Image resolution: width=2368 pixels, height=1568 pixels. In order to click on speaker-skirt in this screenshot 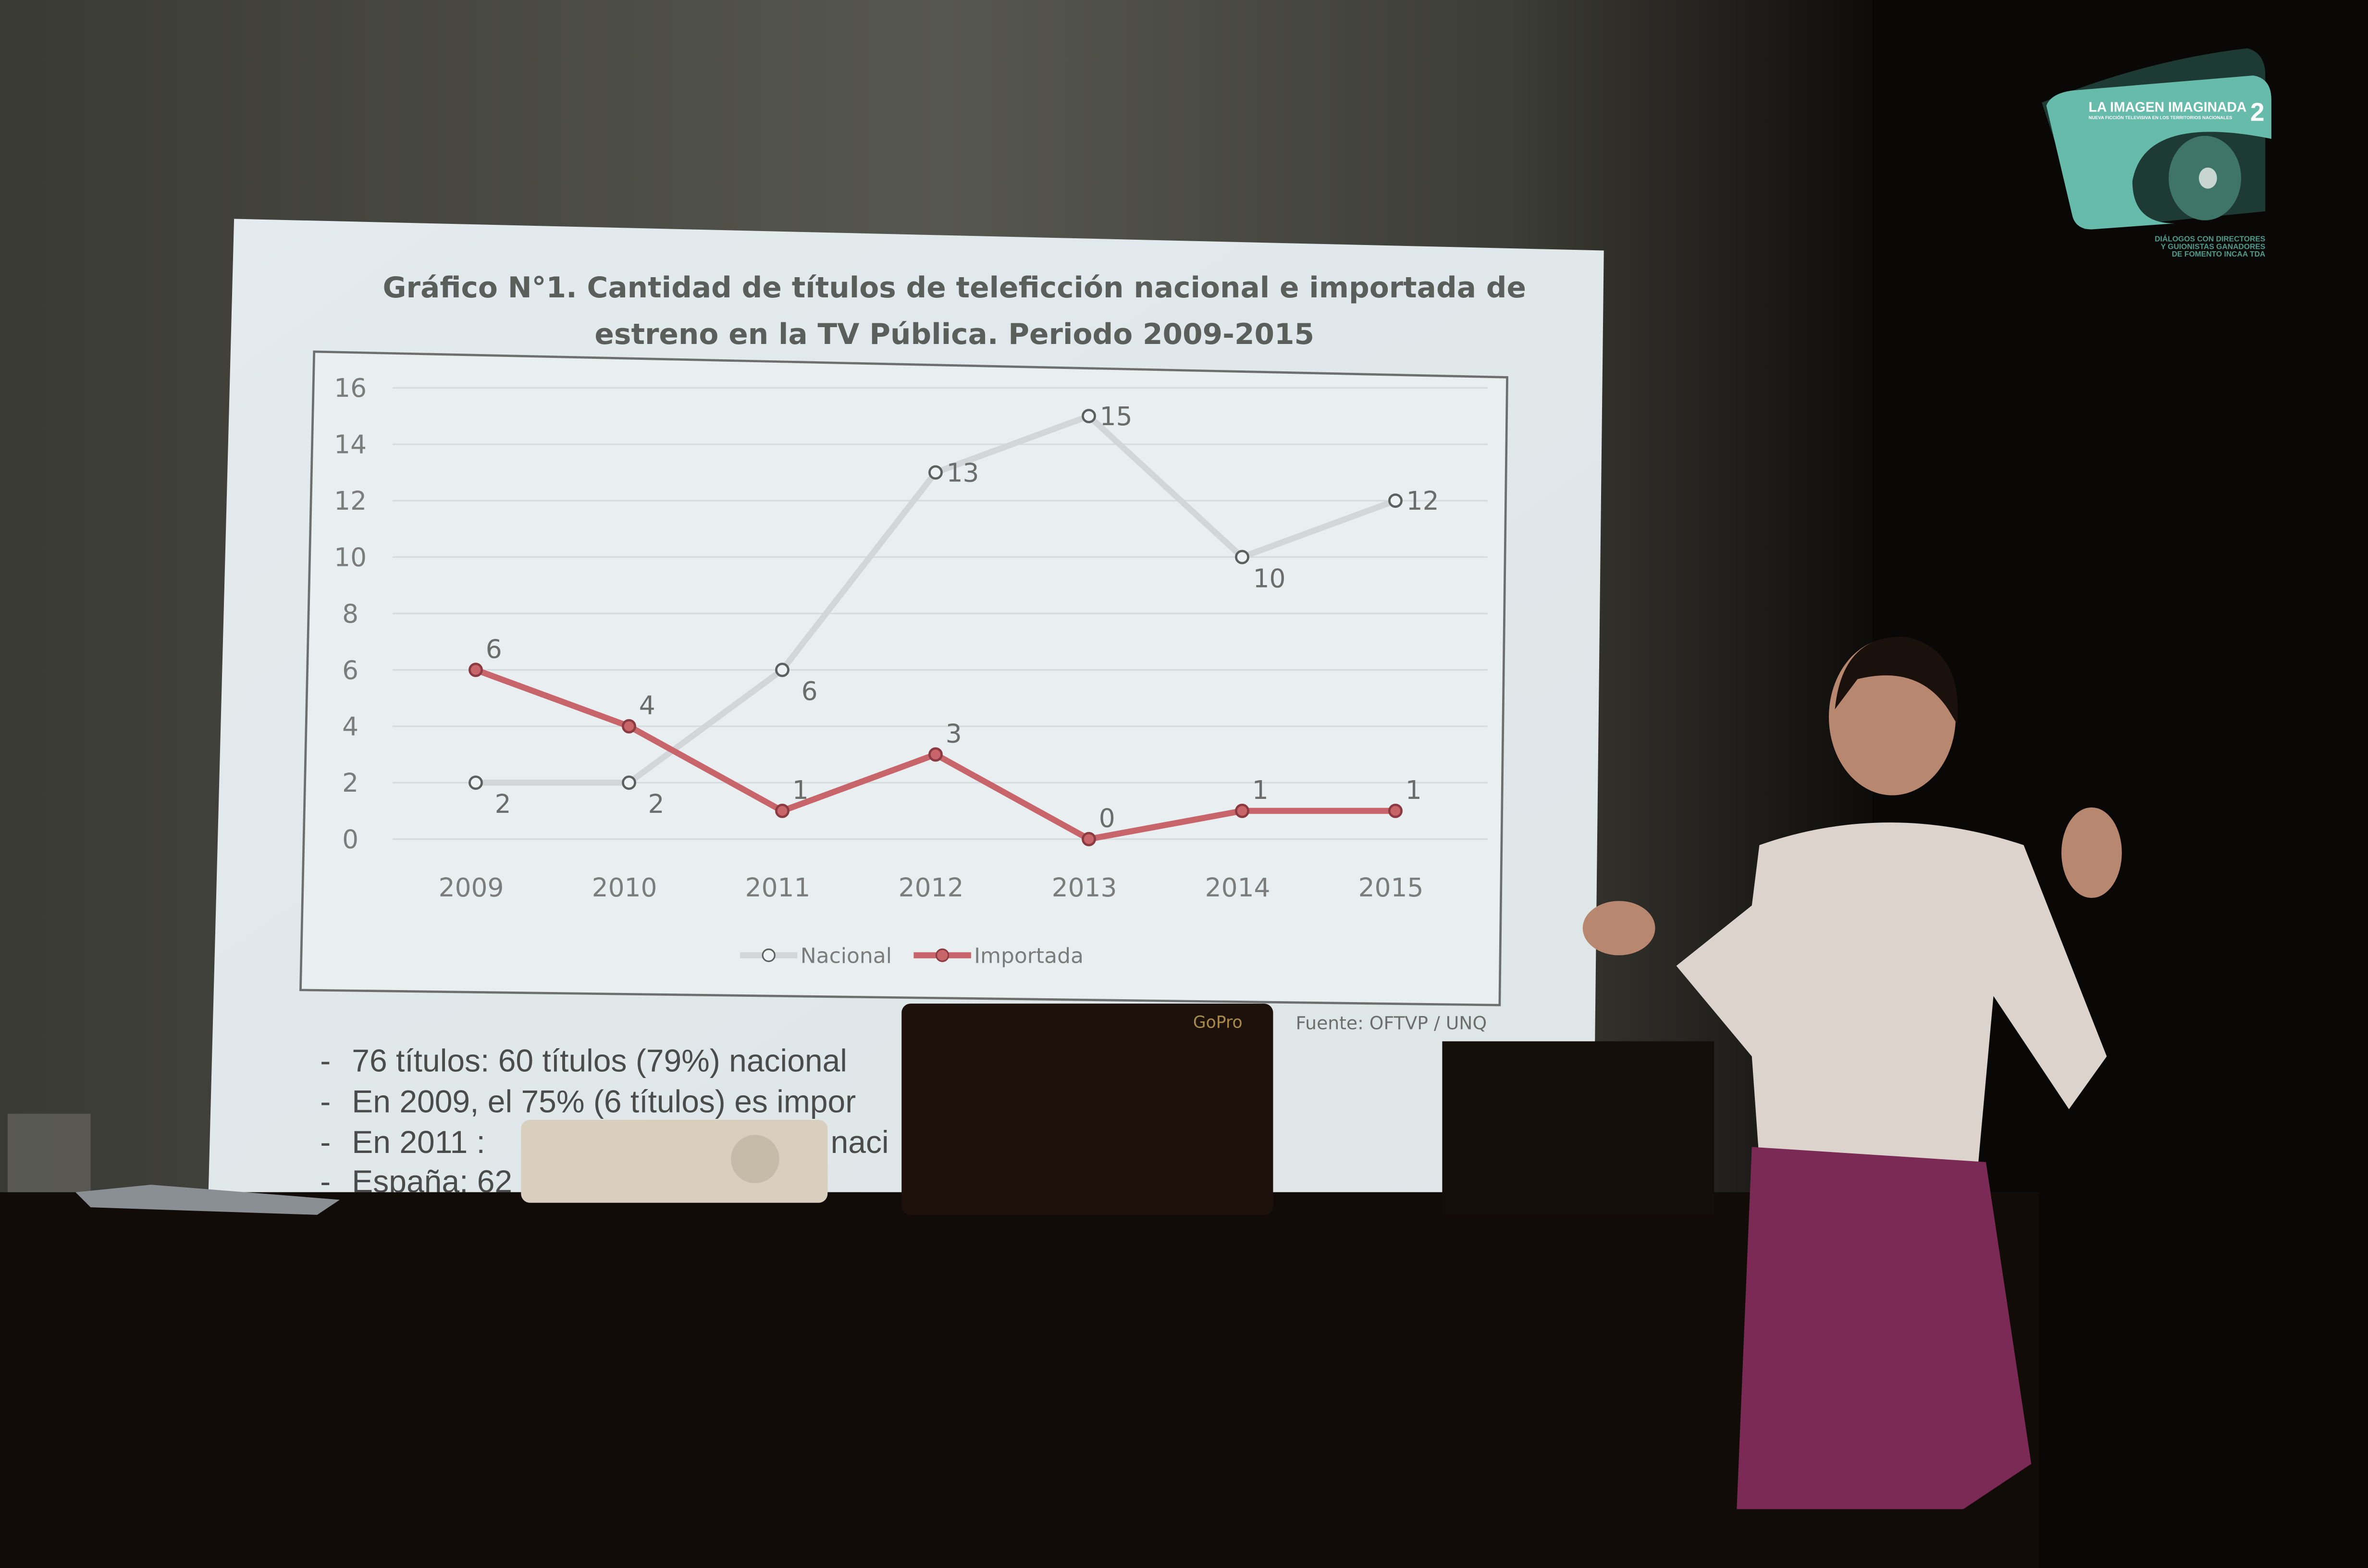, I will do `click(1884, 1328)`.